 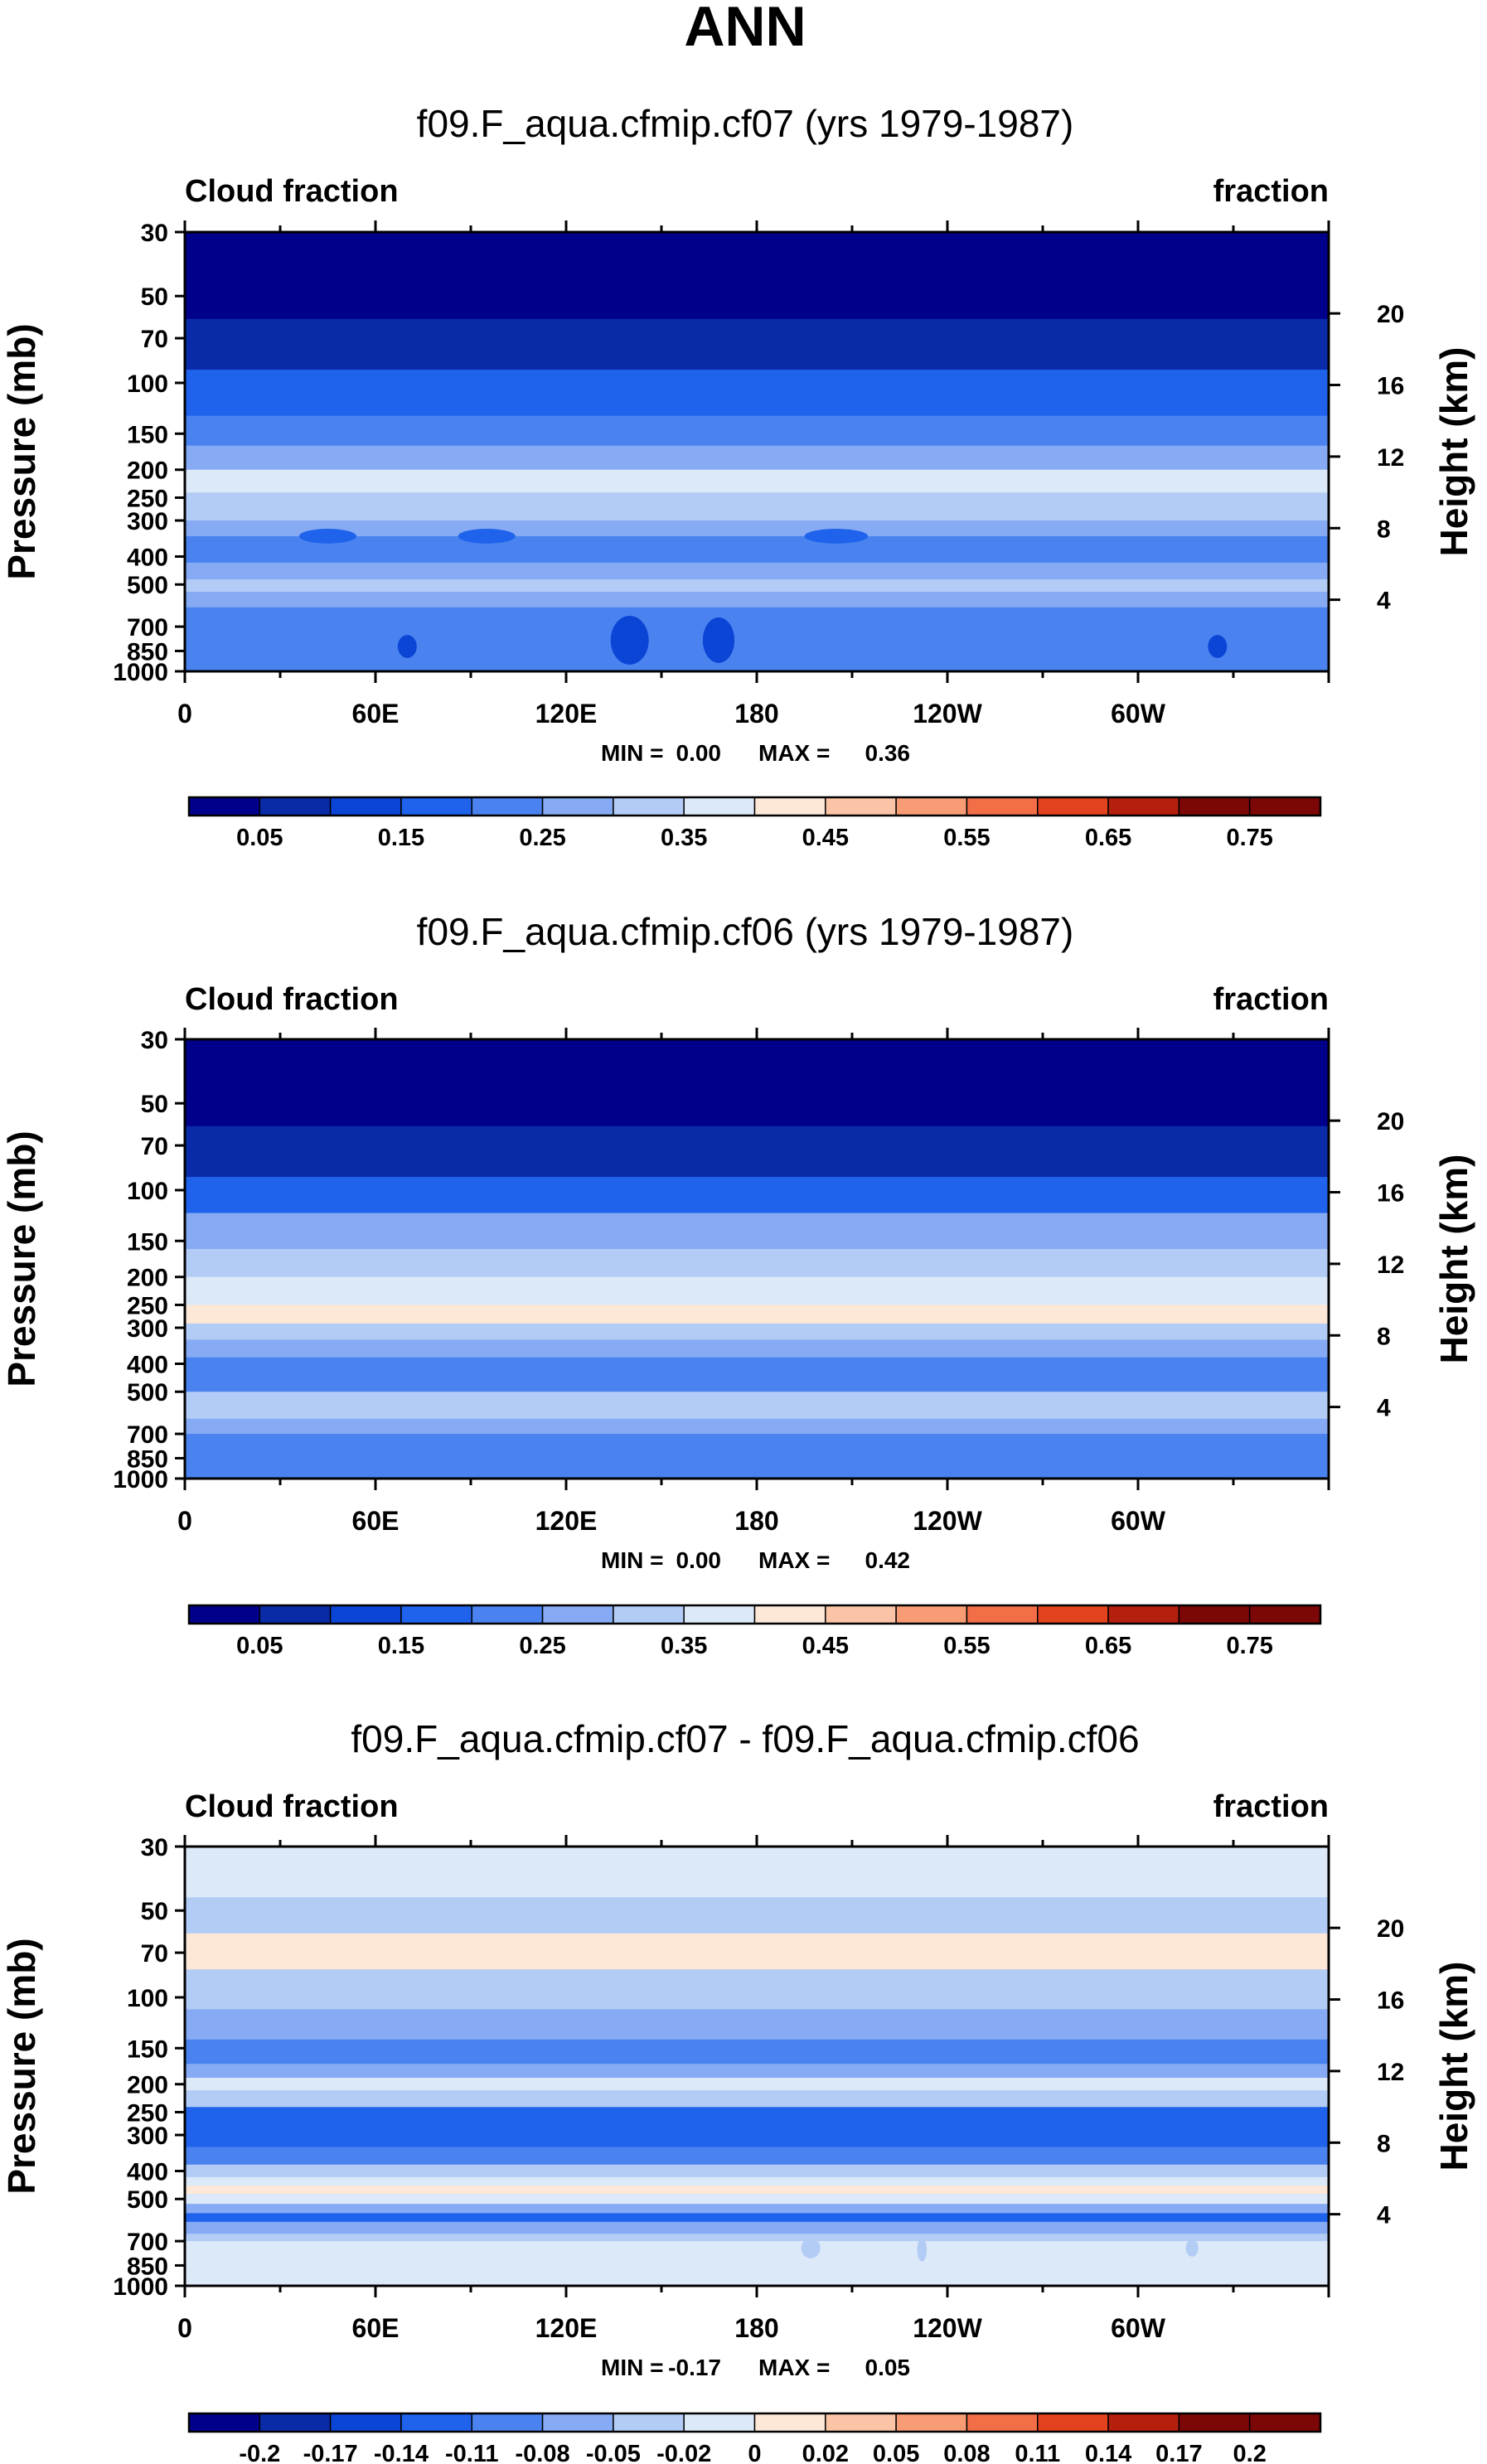 I want to click on colorbar-label: 0.2, so click(x=1250, y=2452).